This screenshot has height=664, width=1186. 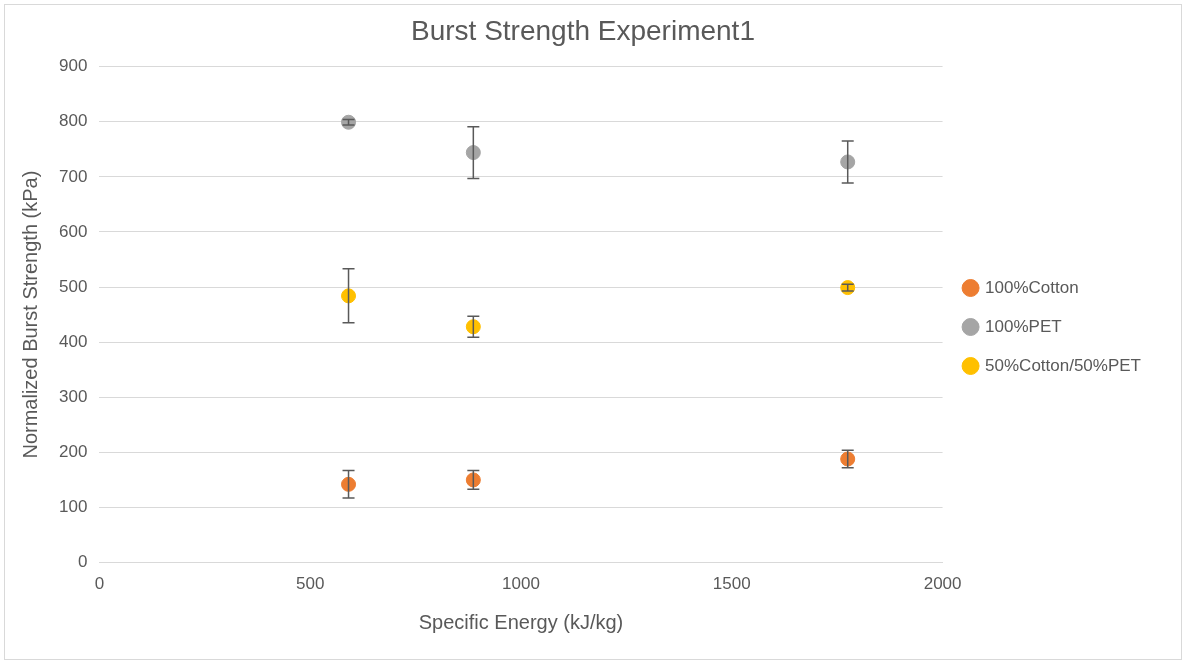 What do you see at coordinates (583, 30) in the screenshot?
I see `chart-title: Burst Strength Experiment1` at bounding box center [583, 30].